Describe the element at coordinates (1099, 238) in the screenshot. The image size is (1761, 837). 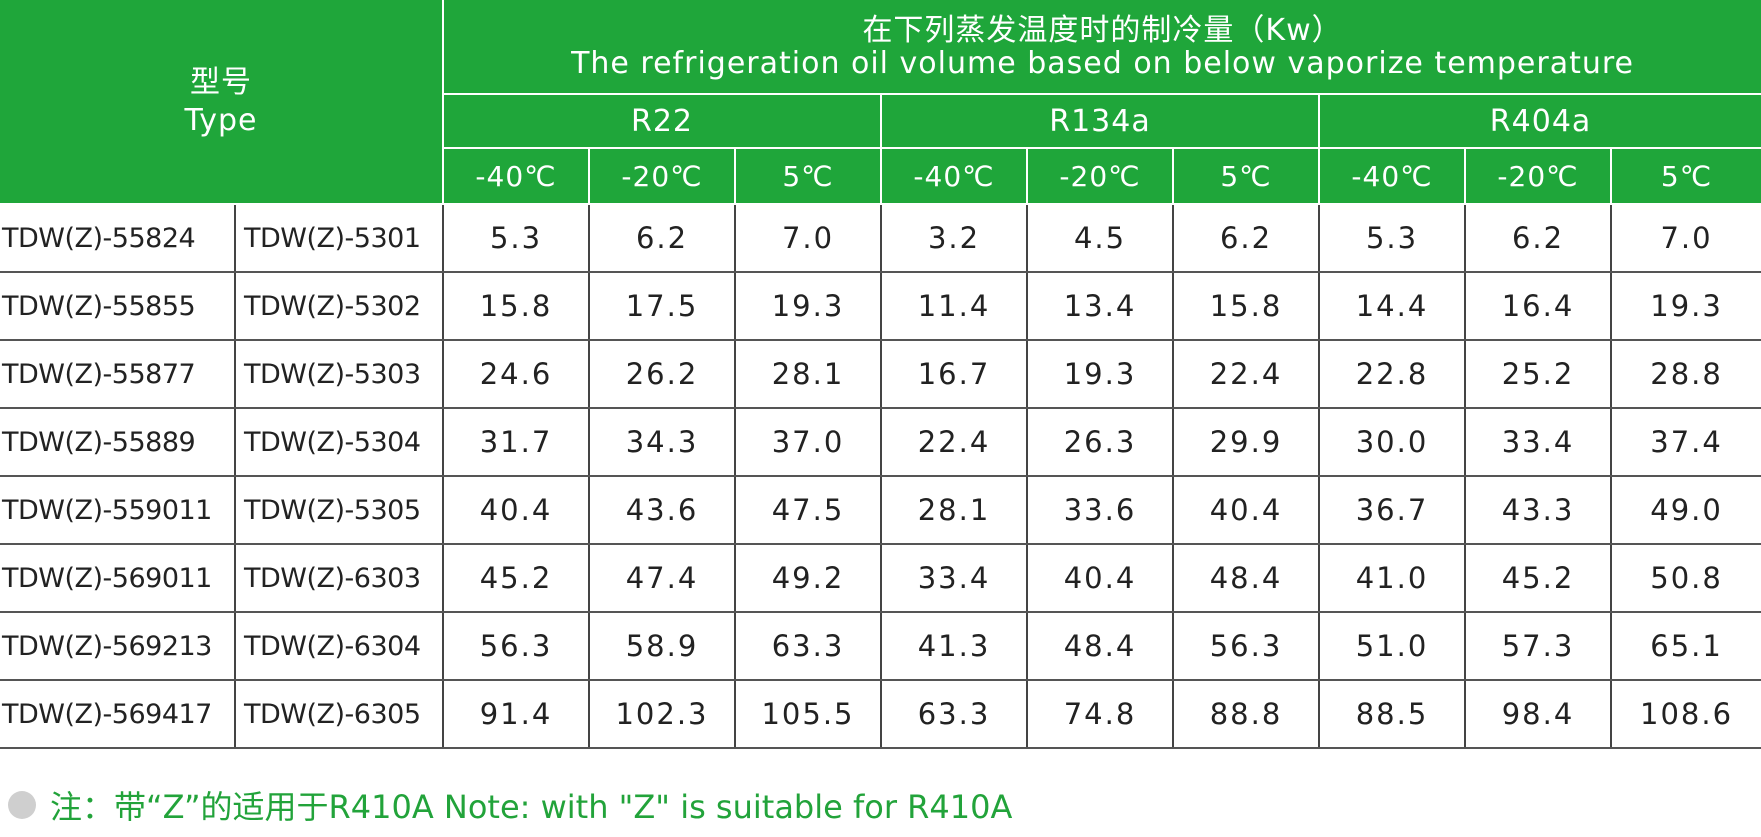
I see `capacity-cell: 4.5` at that location.